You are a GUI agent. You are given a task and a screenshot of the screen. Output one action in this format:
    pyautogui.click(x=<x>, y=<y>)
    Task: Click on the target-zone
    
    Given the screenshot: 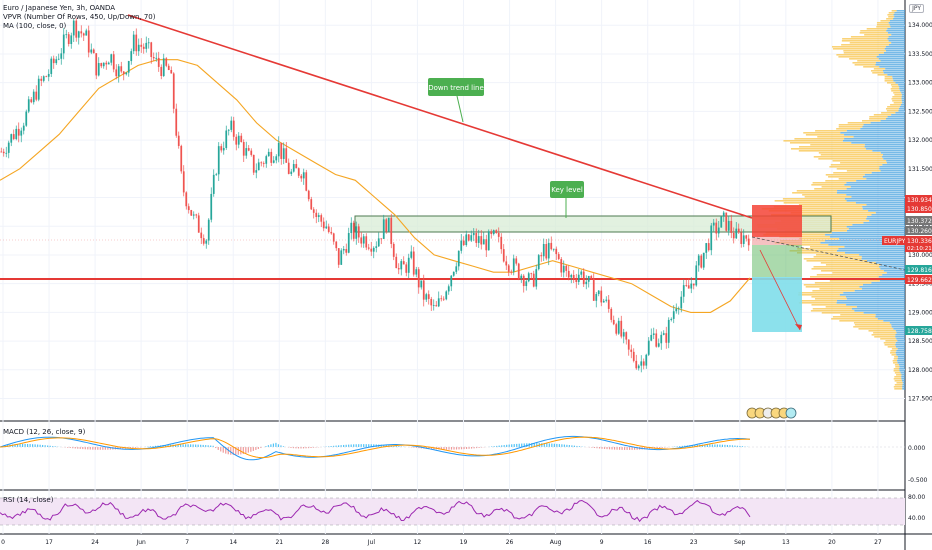 What is the action you would take?
    pyautogui.click(x=777, y=304)
    